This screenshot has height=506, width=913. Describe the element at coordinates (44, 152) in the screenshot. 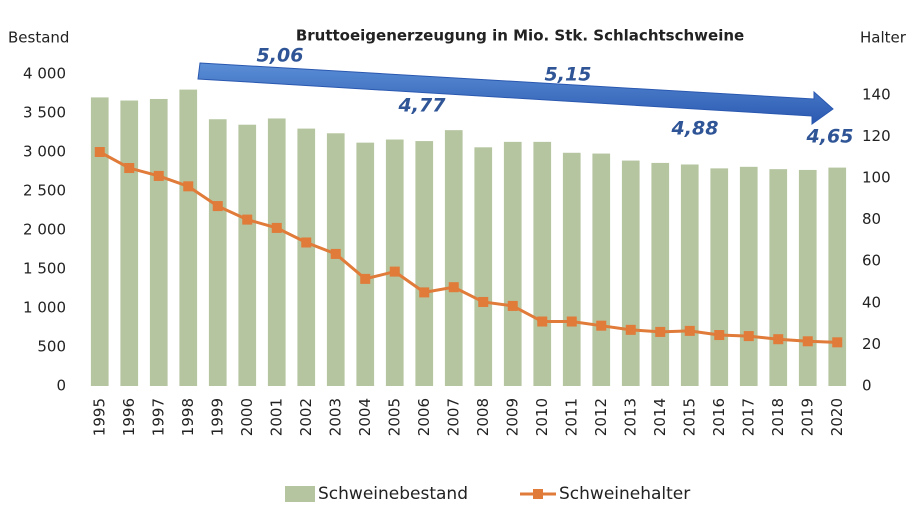

I see `y-tick-label: 3 000` at that location.